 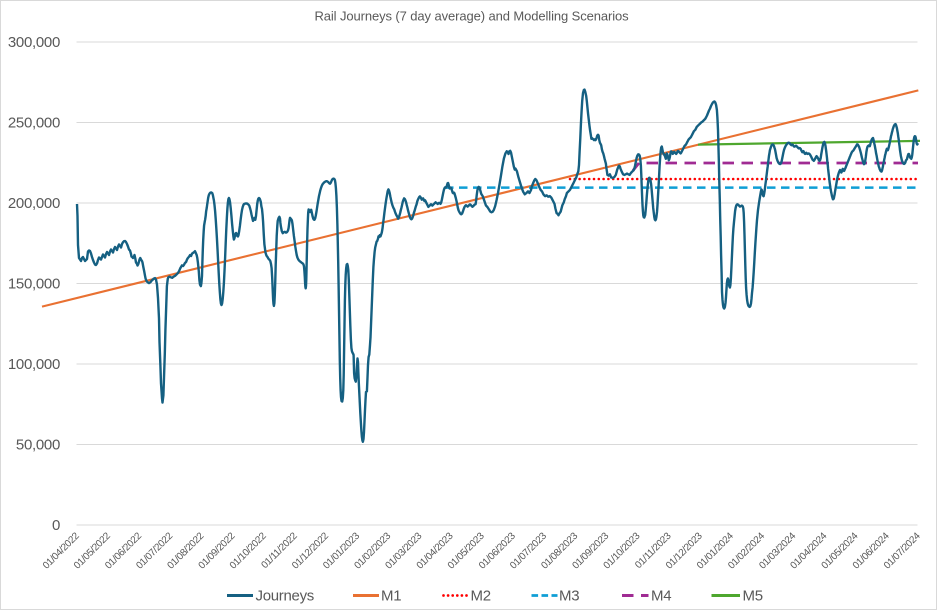 What do you see at coordinates (34, 42) in the screenshot?
I see `svg-text: 300,000` at bounding box center [34, 42].